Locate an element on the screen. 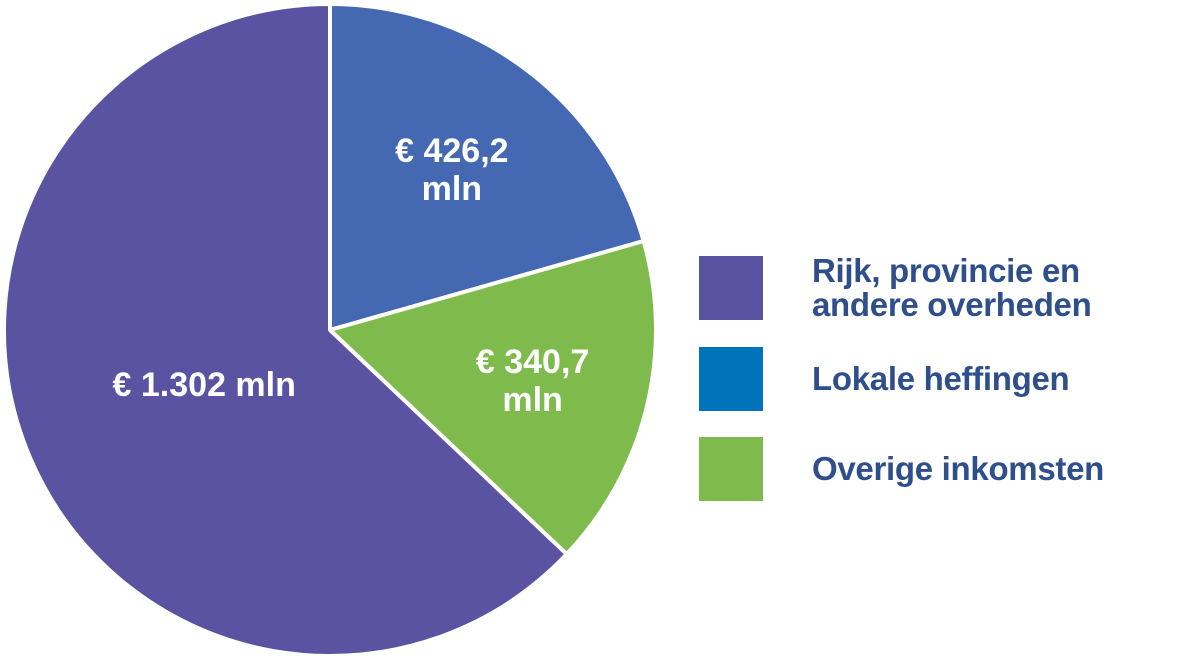 The width and height of the screenshot is (1200, 661). legend-item-rijk: Rijk, provincie en andere overheden is located at coordinates (940, 288).